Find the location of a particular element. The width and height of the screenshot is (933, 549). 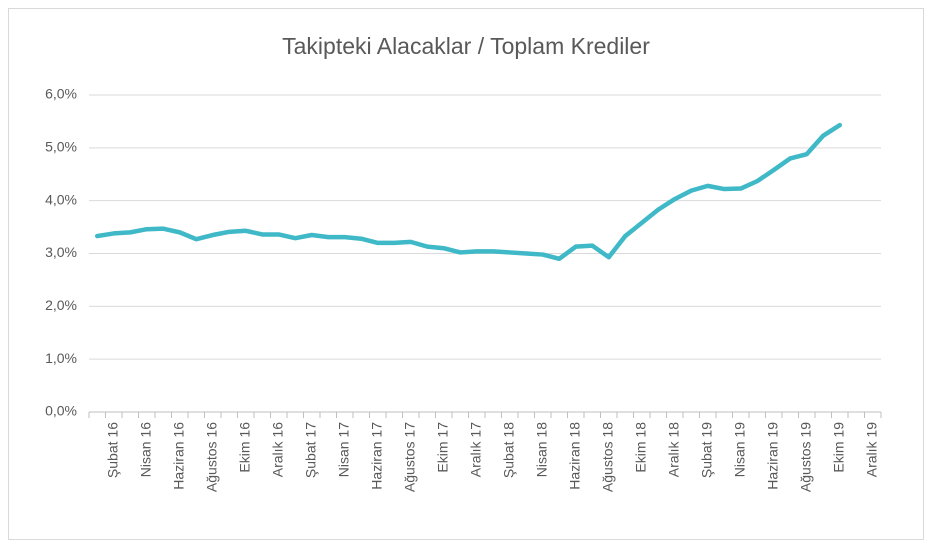

x-tick-label: Aralık 16 is located at coordinates (277, 449).